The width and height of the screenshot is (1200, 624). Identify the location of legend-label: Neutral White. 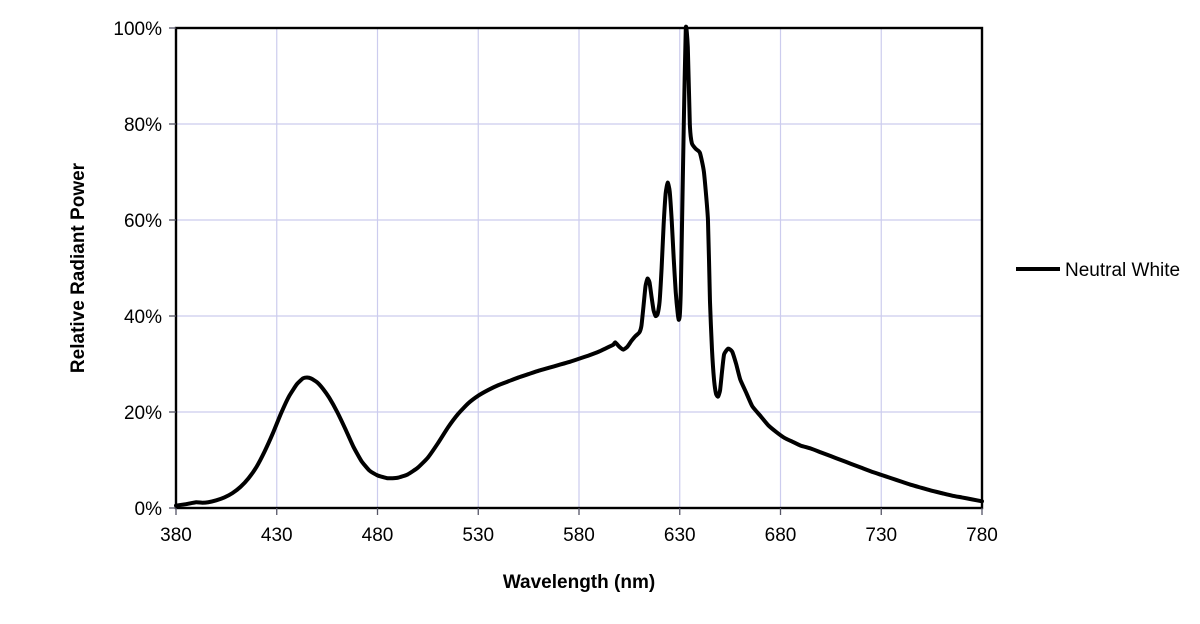
(1122, 270).